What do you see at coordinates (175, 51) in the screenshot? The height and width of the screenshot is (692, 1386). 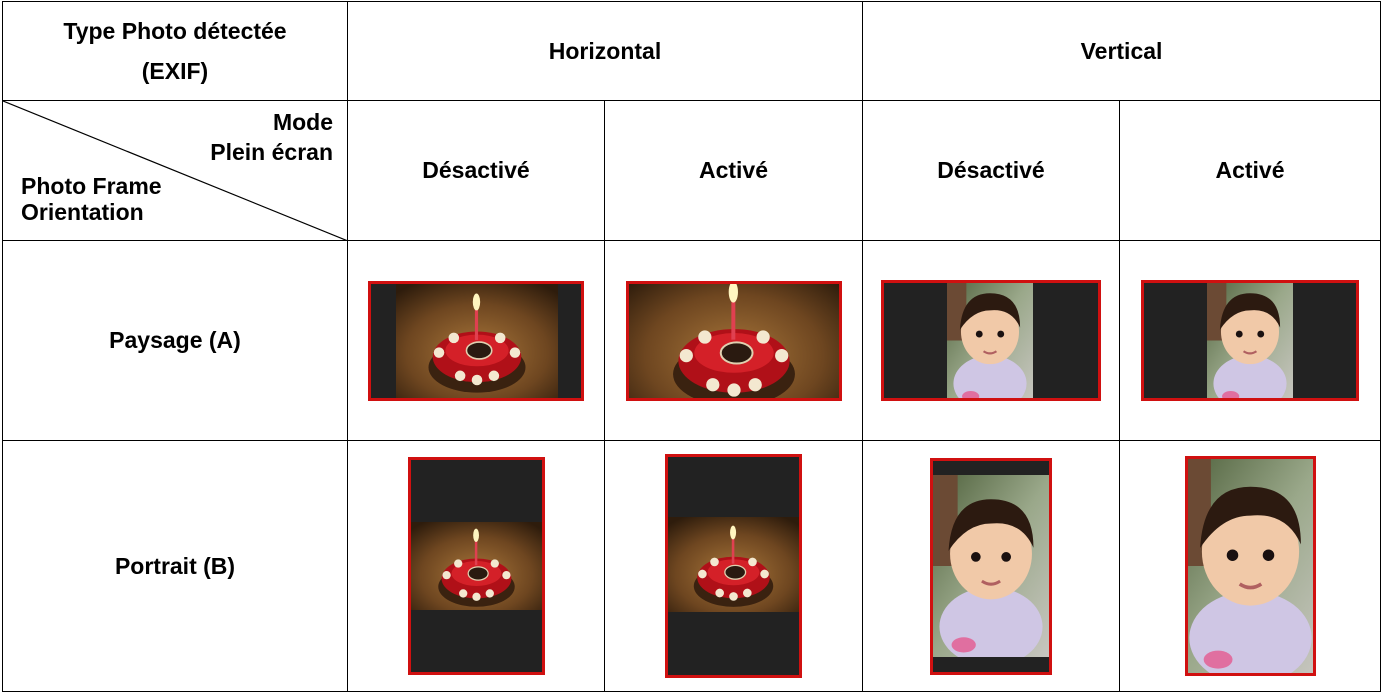 I see `header-title: Type Photo détectée (EXIF)` at bounding box center [175, 51].